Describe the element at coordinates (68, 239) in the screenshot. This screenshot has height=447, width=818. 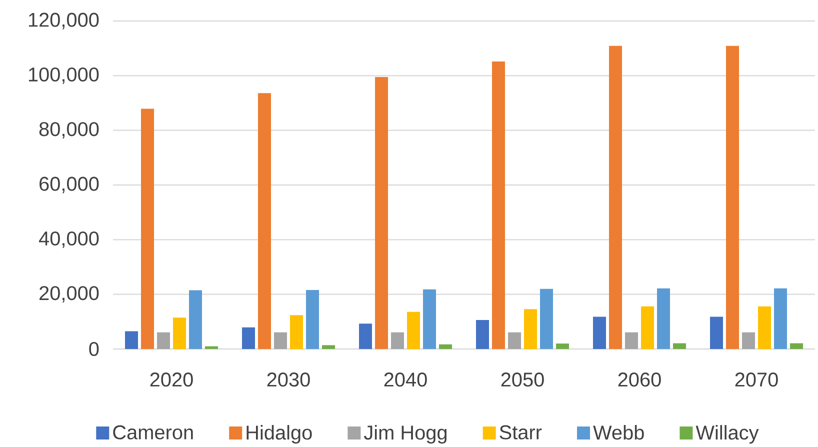
I see `y-tick-label: 40,000` at that location.